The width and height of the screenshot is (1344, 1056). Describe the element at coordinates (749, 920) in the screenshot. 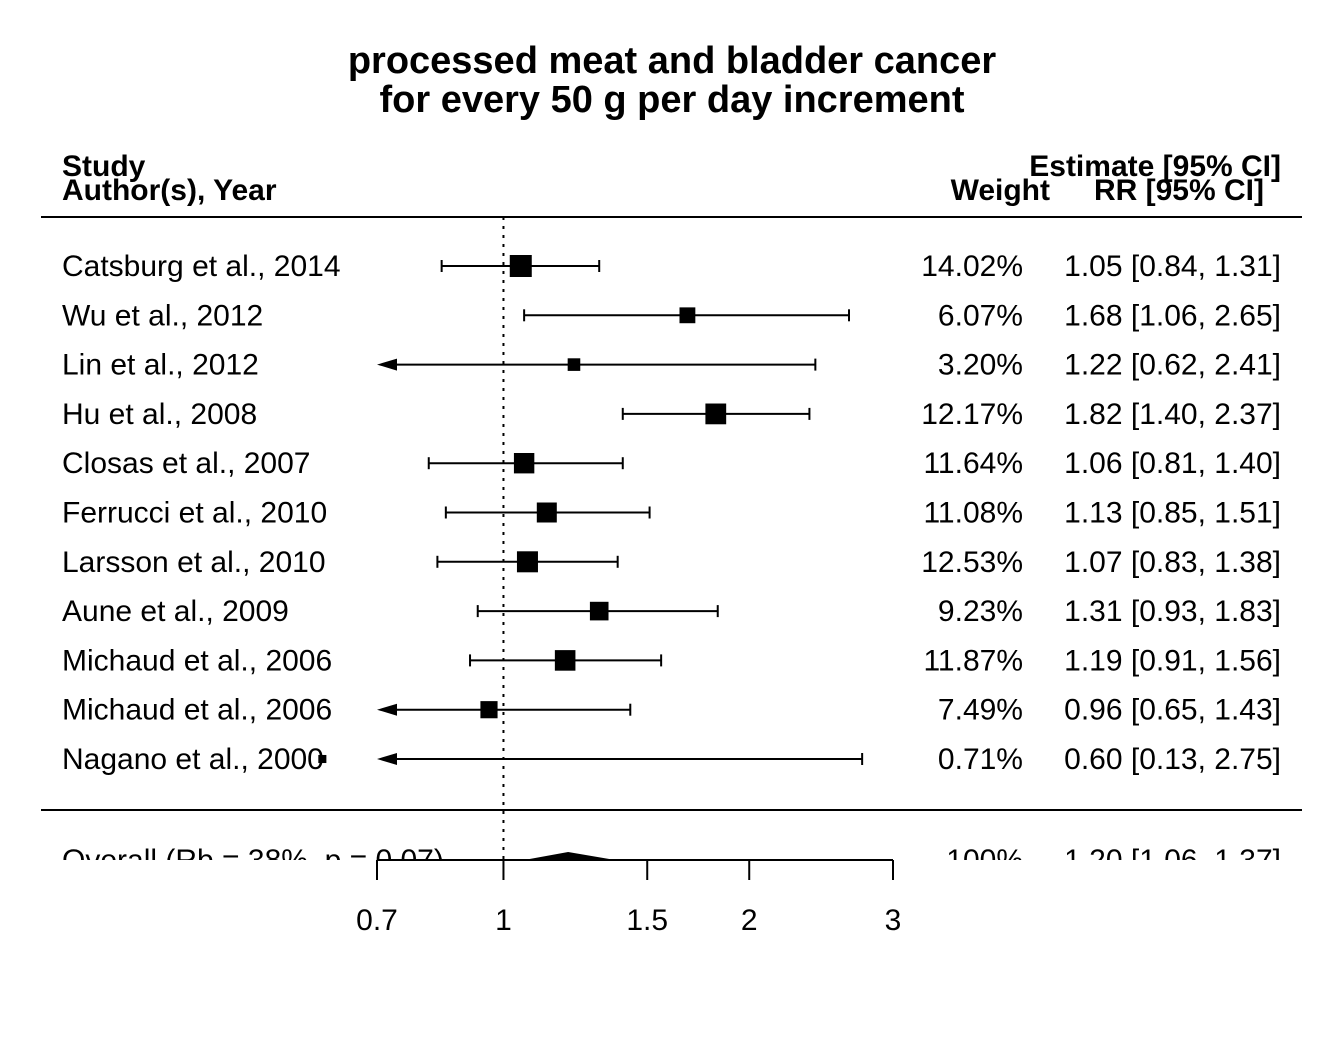

I see `axis-tick-label: 2` at that location.